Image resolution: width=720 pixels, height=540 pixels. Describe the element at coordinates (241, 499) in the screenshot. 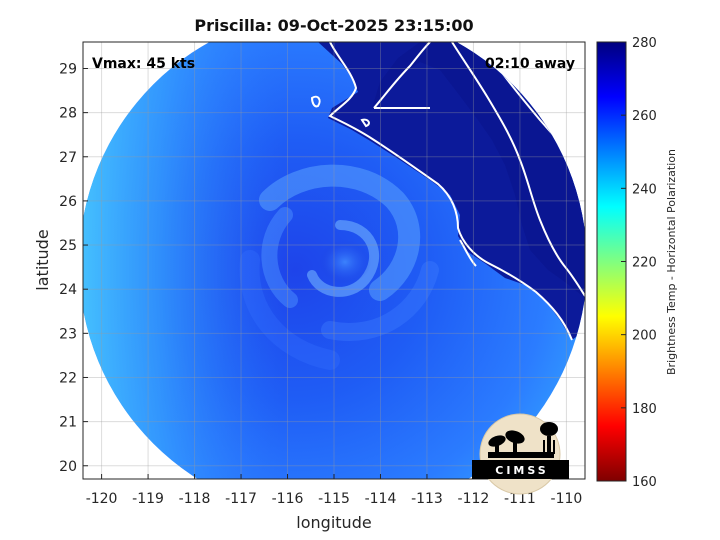

I see `x-tick-label: -117` at that location.